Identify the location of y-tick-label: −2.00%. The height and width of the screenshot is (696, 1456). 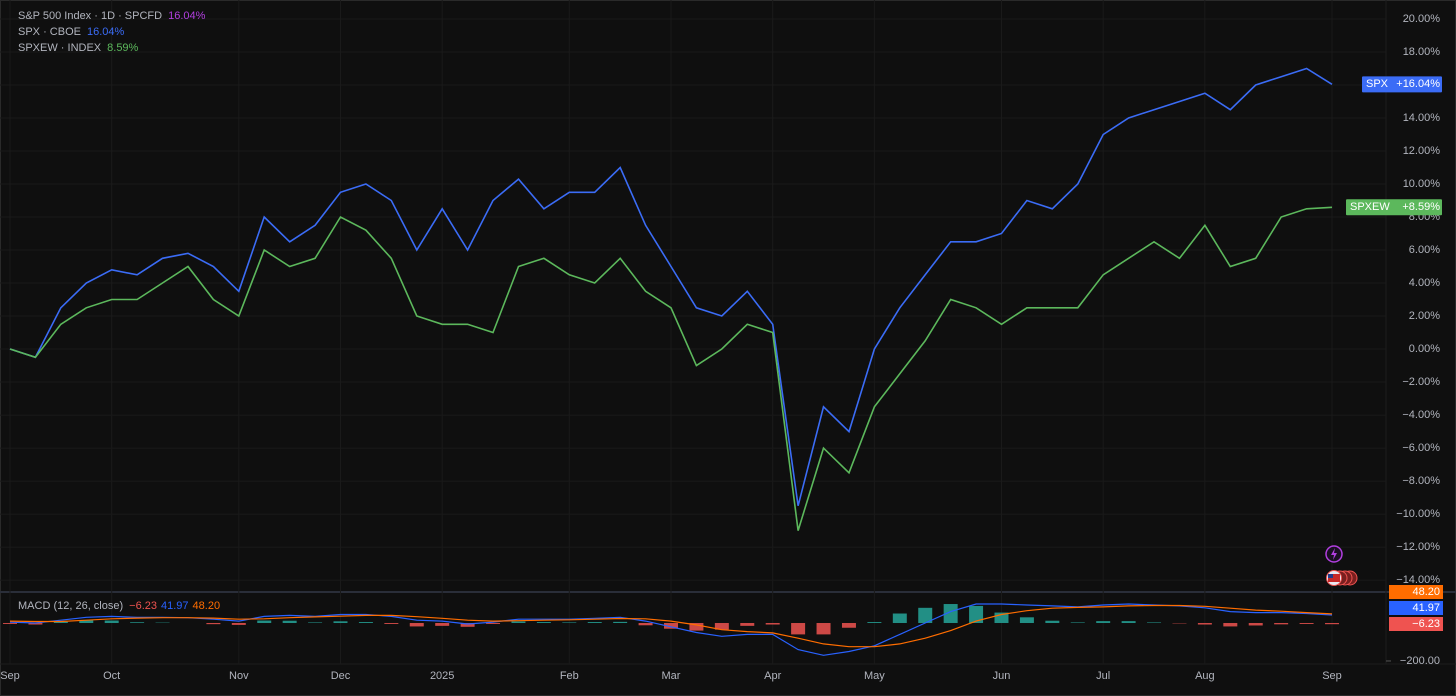
(1421, 382).